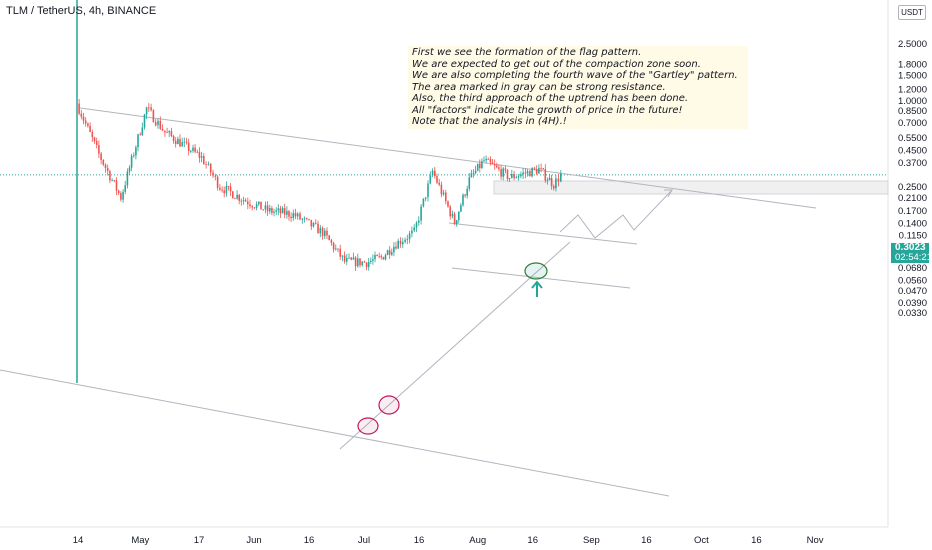 The width and height of the screenshot is (932, 550). I want to click on y-tick-label: 0.1700, so click(912, 211).